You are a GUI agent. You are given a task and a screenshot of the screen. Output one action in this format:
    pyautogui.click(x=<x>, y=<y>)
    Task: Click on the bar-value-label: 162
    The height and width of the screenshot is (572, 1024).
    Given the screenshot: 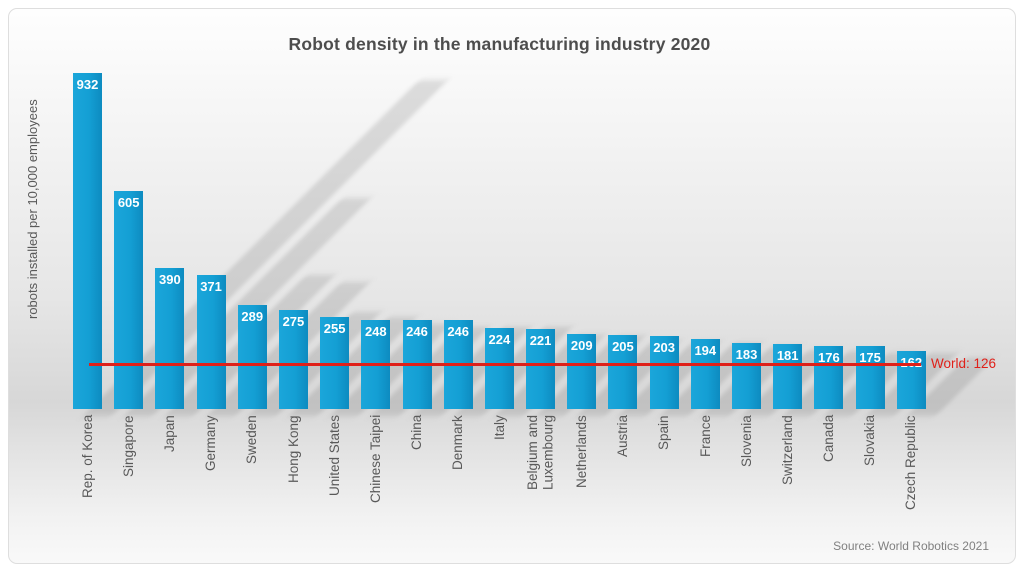 What is the action you would take?
    pyautogui.click(x=911, y=362)
    